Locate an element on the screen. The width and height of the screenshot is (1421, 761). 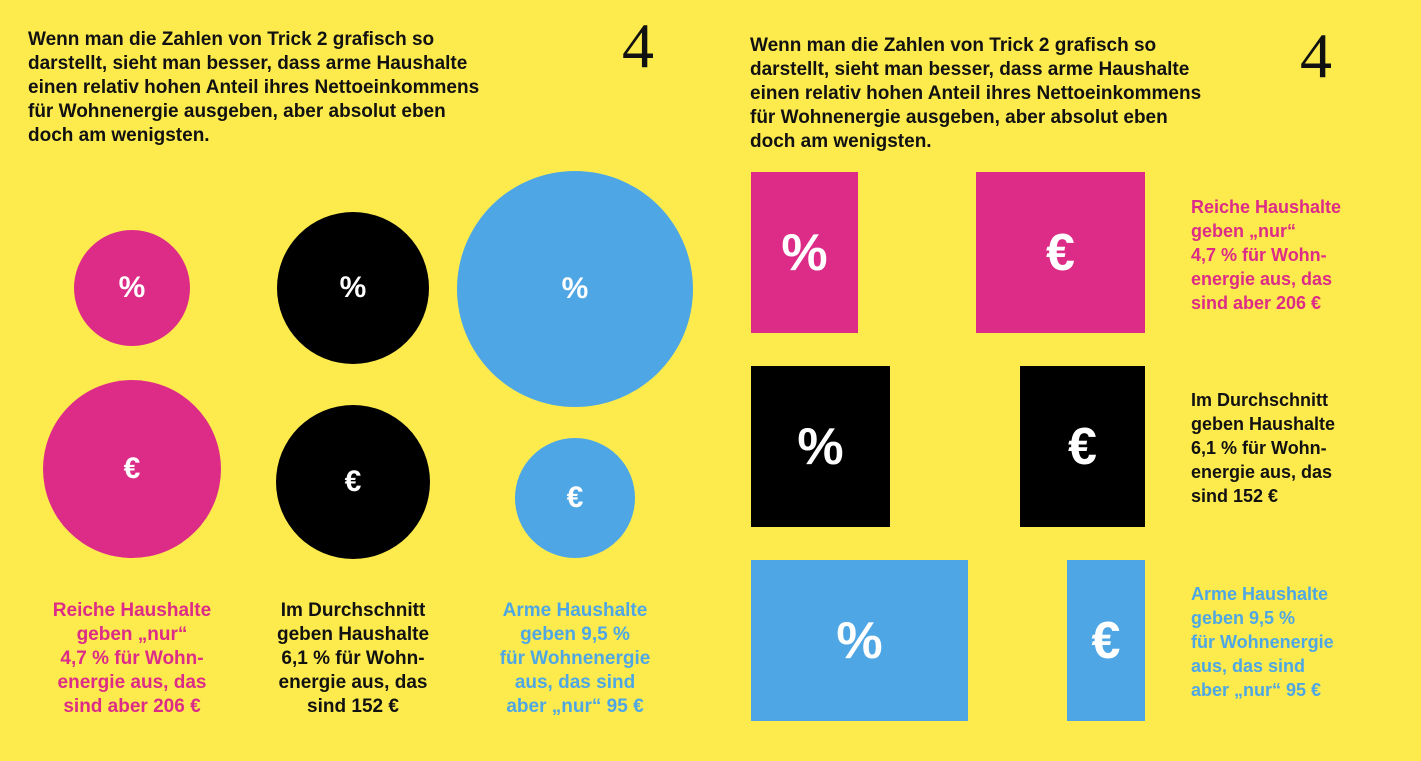
durchschnitt-euro-rect: € is located at coordinates (1082, 446).